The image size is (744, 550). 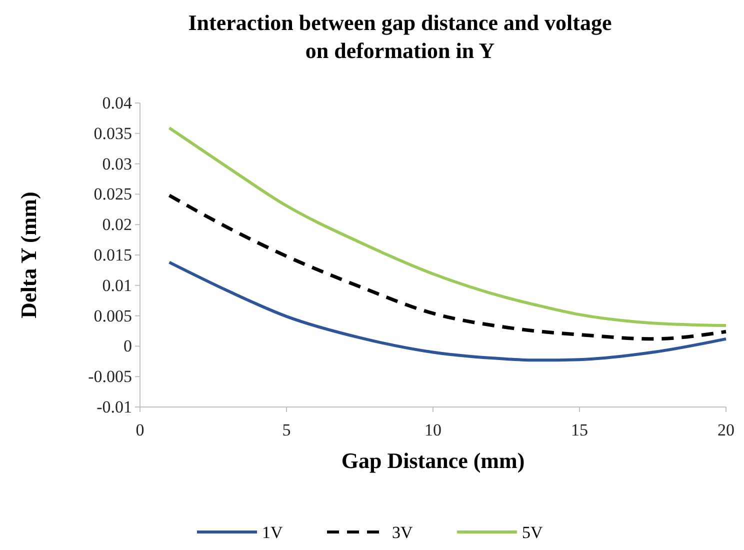 What do you see at coordinates (117, 285) in the screenshot?
I see `y-tick-label: 0.01` at bounding box center [117, 285].